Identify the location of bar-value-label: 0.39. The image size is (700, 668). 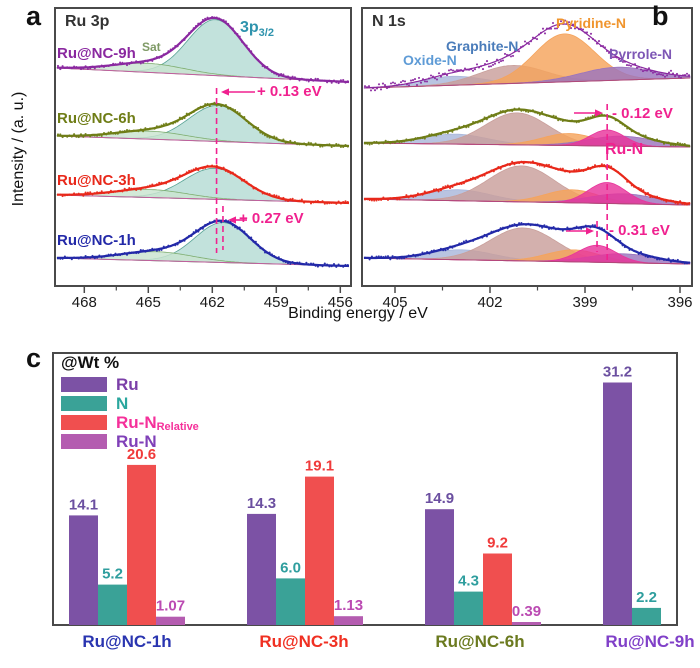
(526, 611).